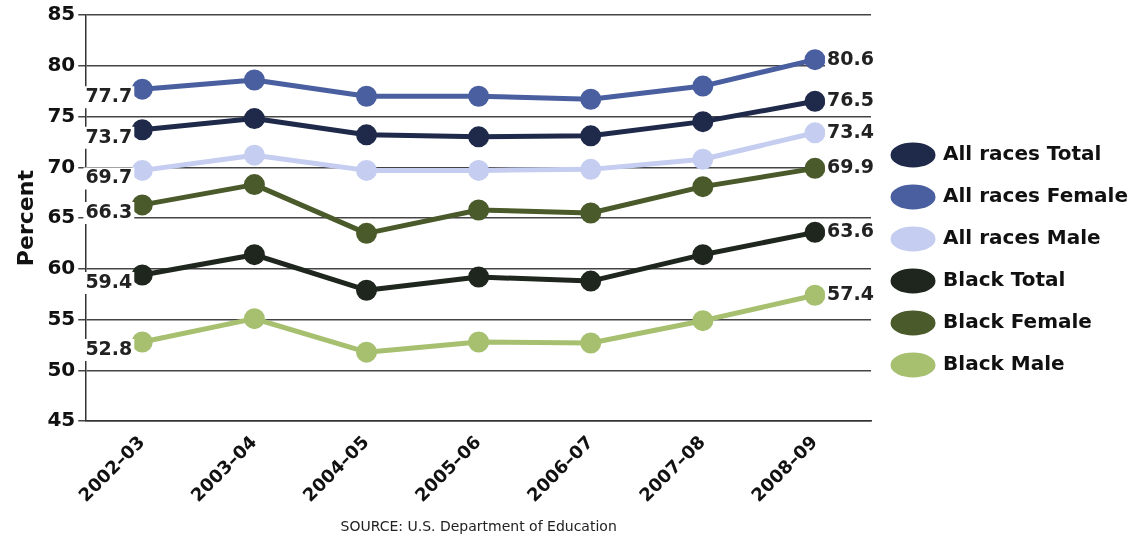 The image size is (1148, 538). I want to click on data-label: 73.7, so click(109, 135).